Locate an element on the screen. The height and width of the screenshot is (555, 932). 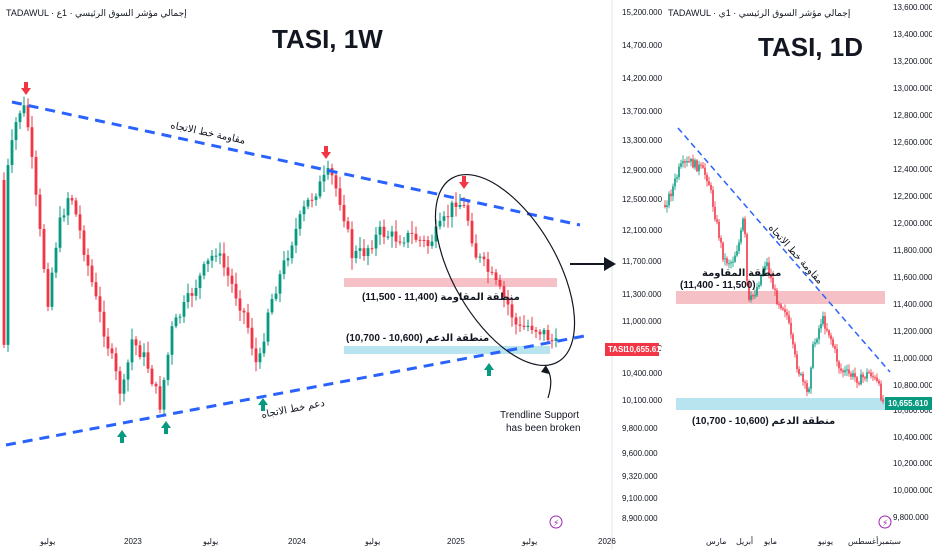
price-tick: 12,900.000 is located at coordinates (642, 170).